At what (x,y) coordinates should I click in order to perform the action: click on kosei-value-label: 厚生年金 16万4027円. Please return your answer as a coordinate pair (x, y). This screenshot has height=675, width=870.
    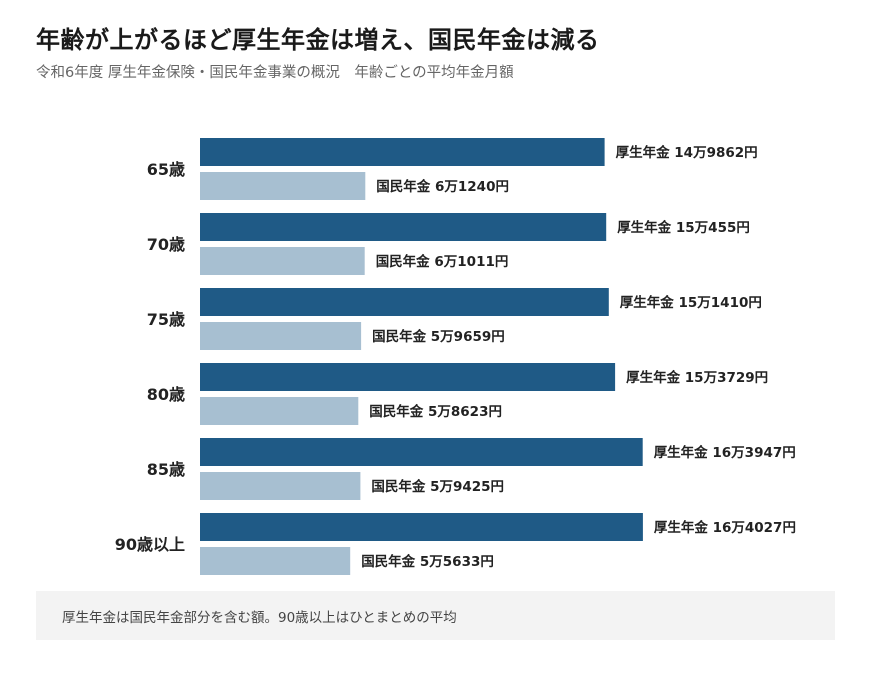
    Looking at the image, I should click on (725, 527).